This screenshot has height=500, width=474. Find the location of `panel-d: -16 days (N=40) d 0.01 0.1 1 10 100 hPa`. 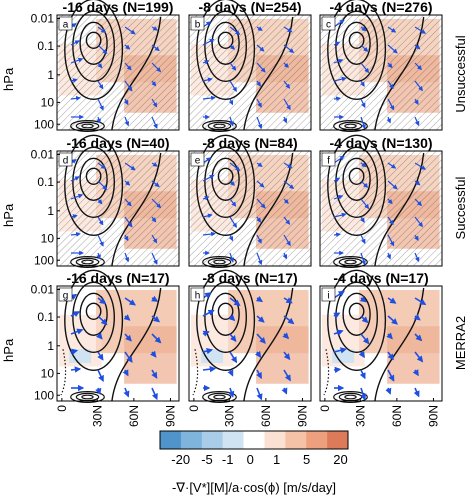

panel-d: -16 days (N=40) d 0.01 0.1 1 10 100 hPa is located at coordinates (90, 201).